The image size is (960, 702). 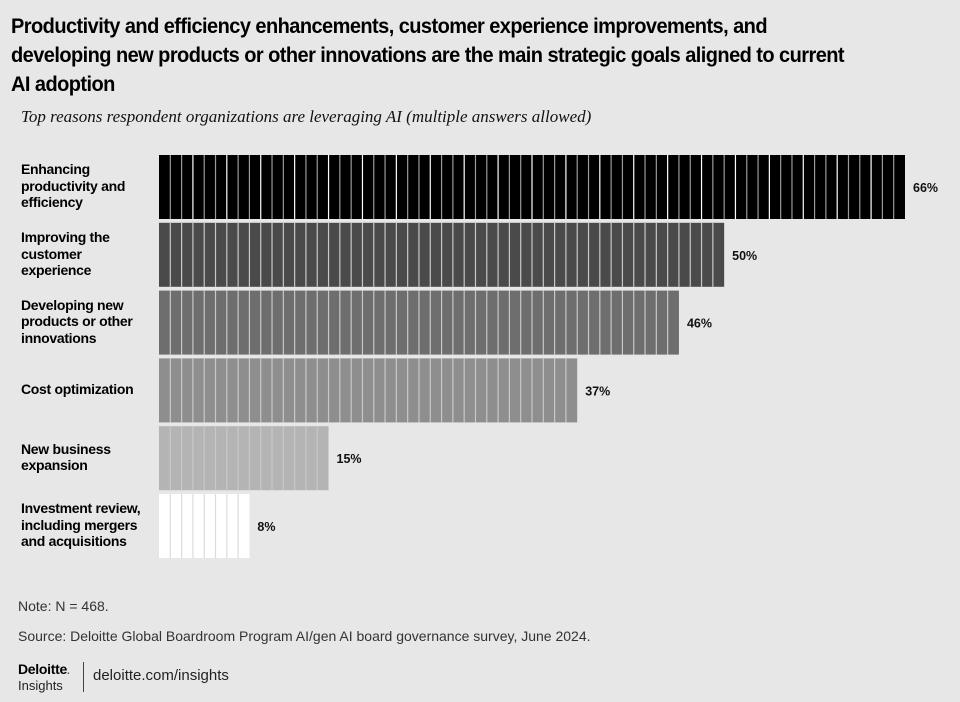 I want to click on value-label: 46%, so click(x=699, y=324).